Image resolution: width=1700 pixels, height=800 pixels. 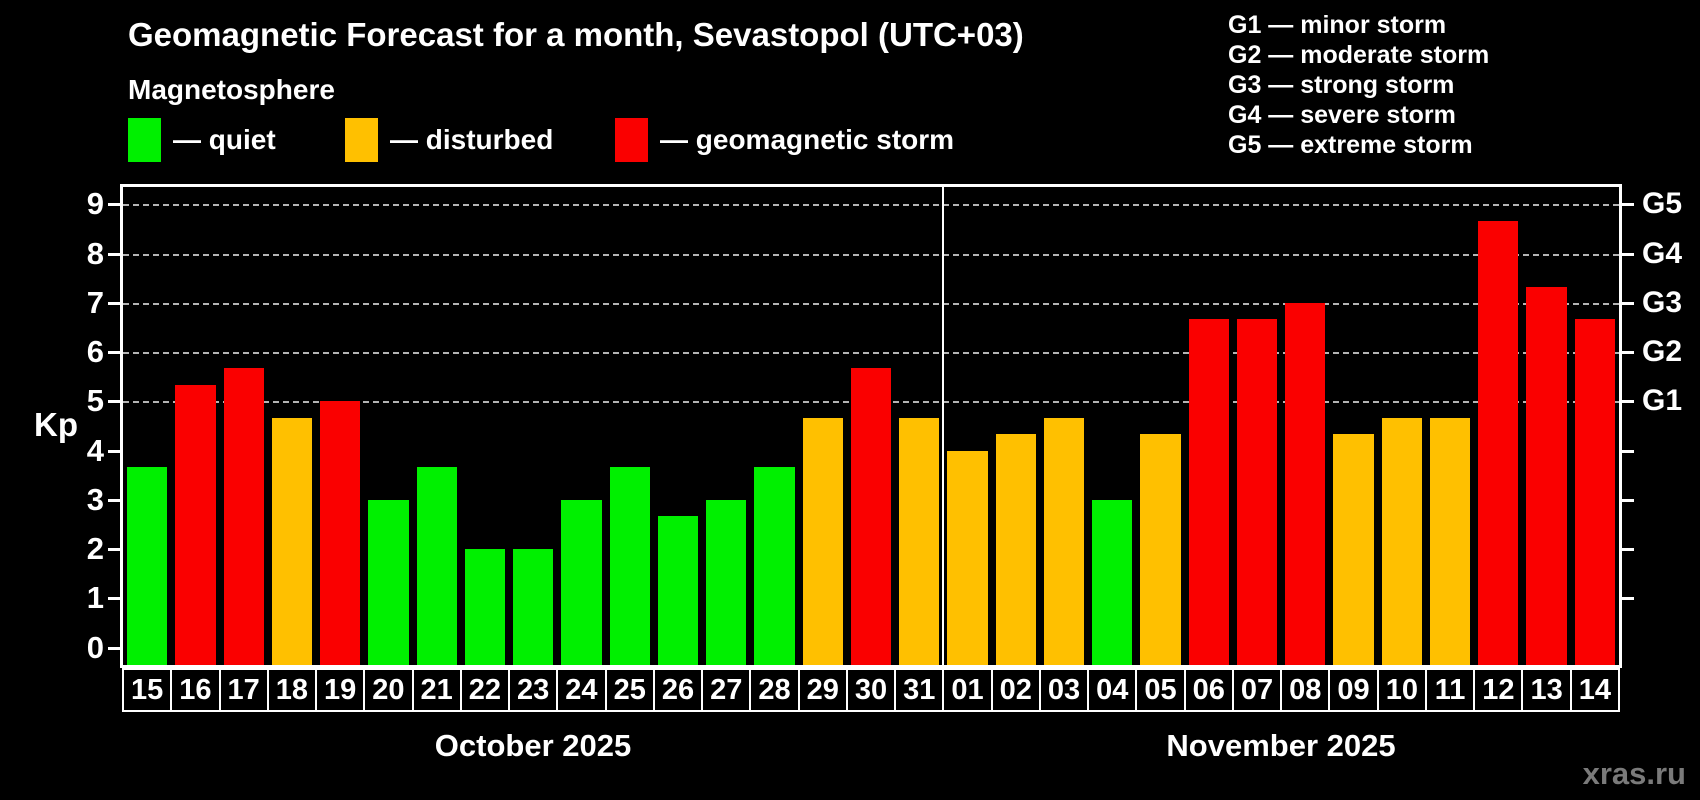 I want to click on gridline-kp7, so click(x=871, y=303).